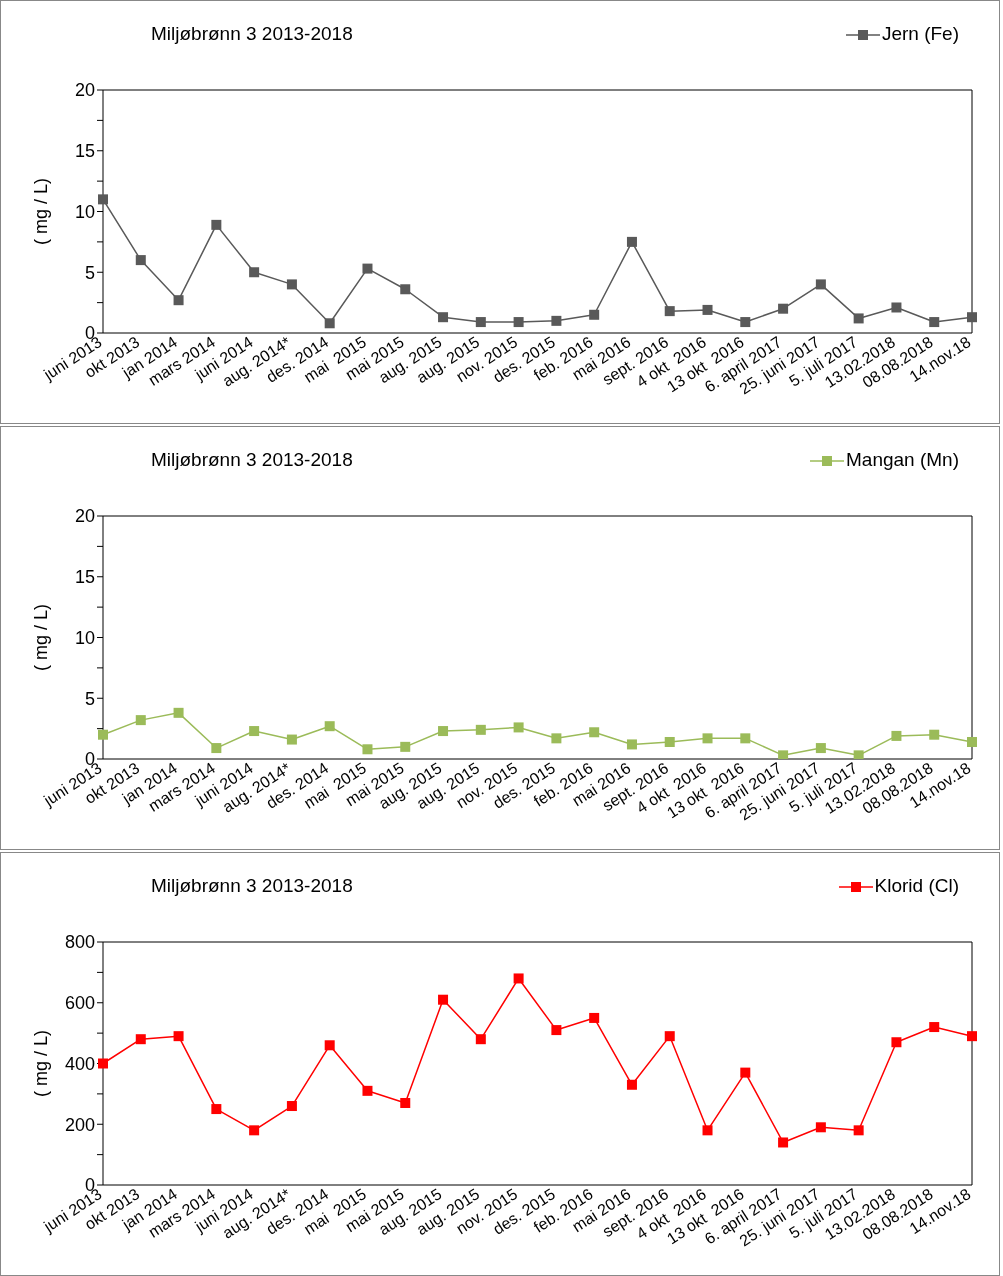  Describe the element at coordinates (79, 942) in the screenshot. I see `y-tick-label: 800` at that location.